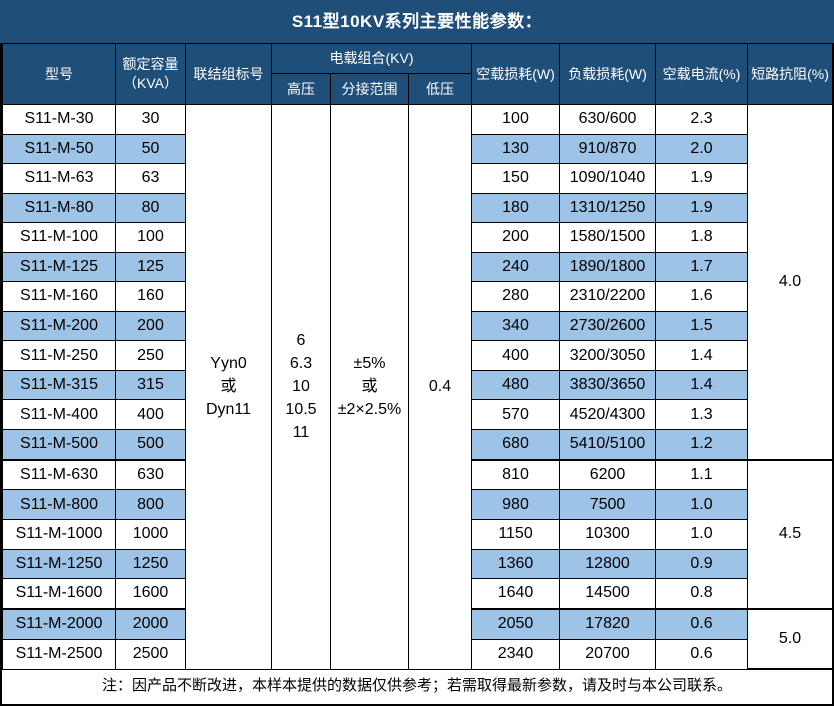 This screenshot has width=834, height=706. I want to click on model-cell: S11-M-800, so click(59, 504).